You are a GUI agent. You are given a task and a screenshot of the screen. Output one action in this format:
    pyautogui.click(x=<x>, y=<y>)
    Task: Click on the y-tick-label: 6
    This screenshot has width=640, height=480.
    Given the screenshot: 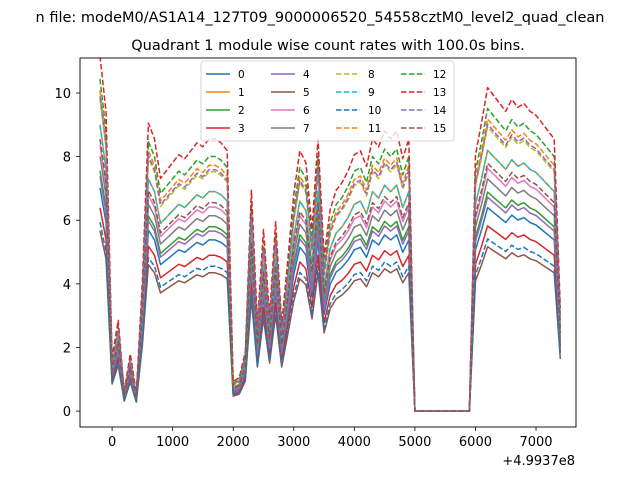 What is the action you would take?
    pyautogui.click(x=67, y=221)
    